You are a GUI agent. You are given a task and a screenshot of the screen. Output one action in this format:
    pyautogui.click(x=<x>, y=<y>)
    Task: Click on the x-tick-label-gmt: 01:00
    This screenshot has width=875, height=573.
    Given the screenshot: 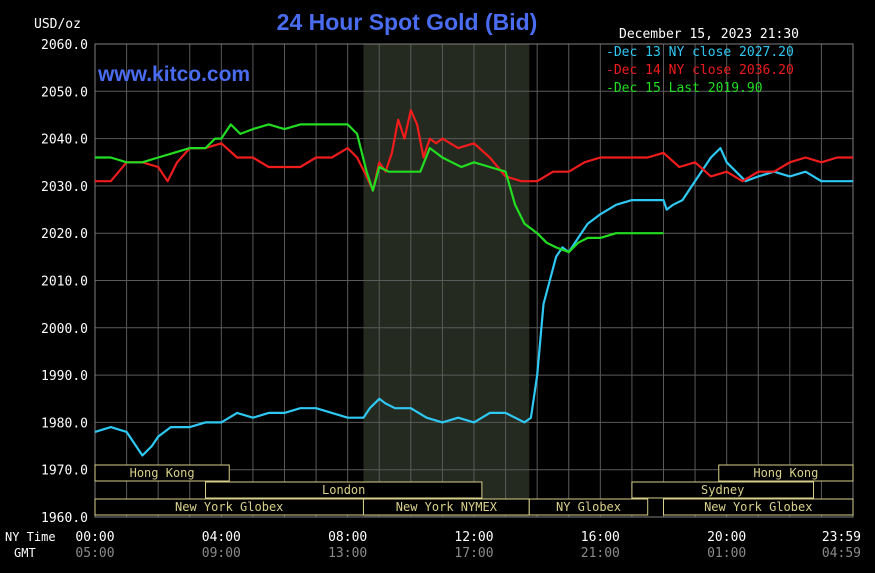 What is the action you would take?
    pyautogui.click(x=726, y=553)
    